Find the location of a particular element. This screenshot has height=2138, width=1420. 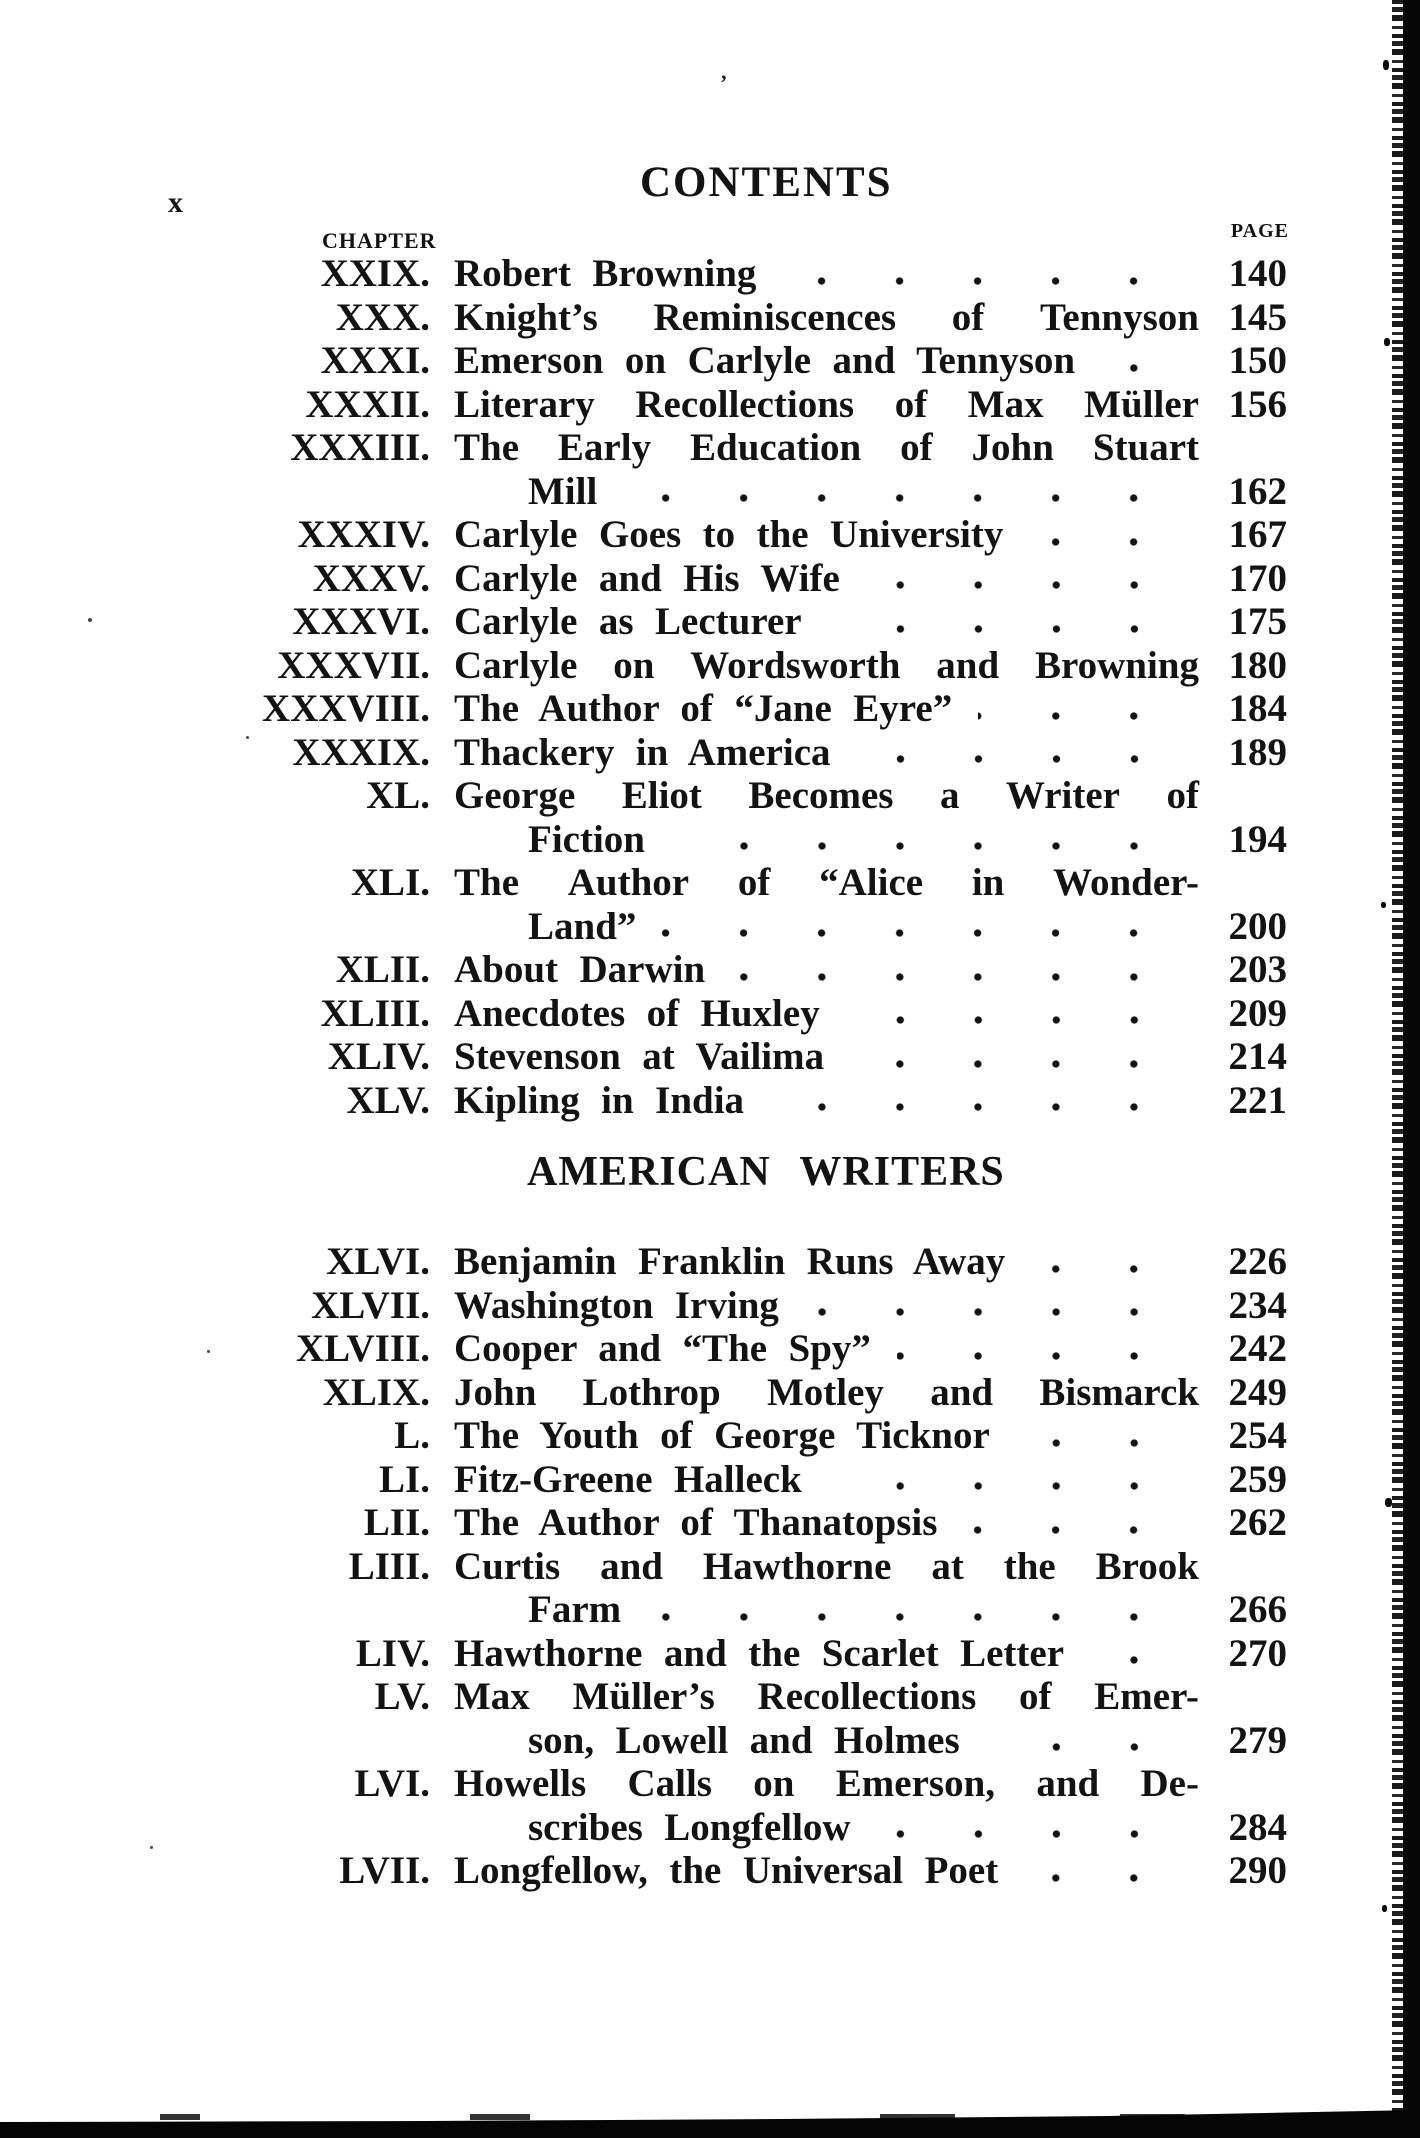

chapter-numeral: XLIII. is located at coordinates (375, 1013).